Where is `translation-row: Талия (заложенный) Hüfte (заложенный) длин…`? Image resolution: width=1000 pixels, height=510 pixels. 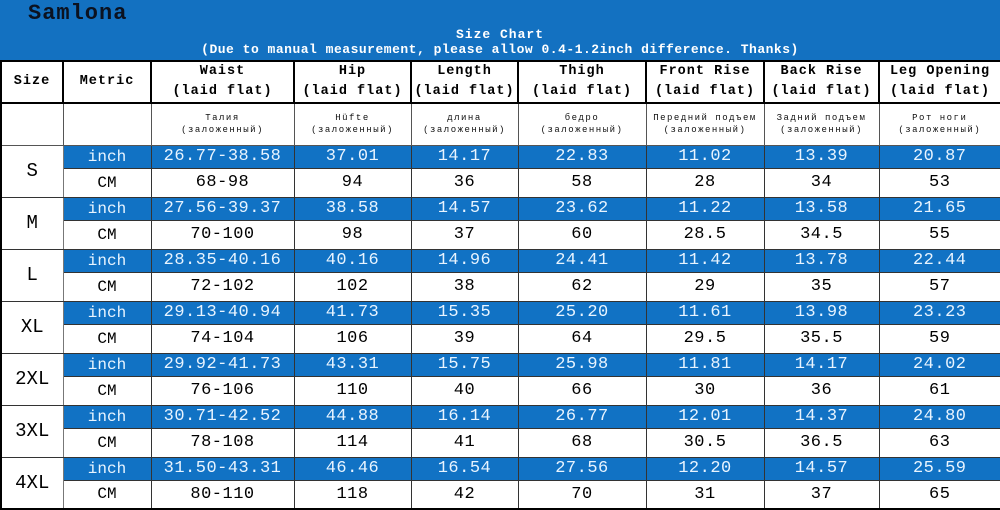 translation-row: Талия (заложенный) Hüfte (заложенный) длин… is located at coordinates (500, 124).